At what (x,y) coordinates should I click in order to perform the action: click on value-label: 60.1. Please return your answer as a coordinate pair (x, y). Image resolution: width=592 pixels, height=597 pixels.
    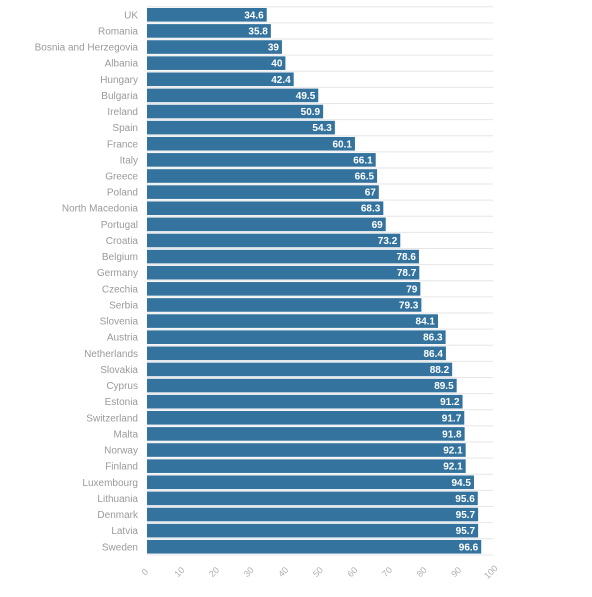
    Looking at the image, I should click on (342, 144).